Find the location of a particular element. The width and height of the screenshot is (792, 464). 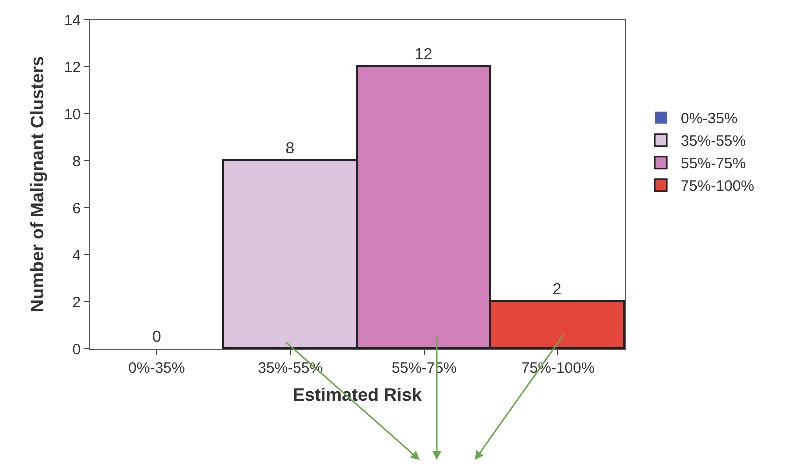

y-tick-label: 2 is located at coordinates (76, 303).